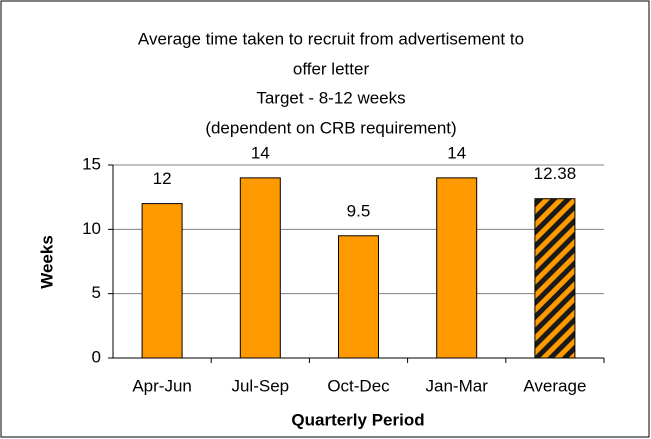  What do you see at coordinates (260, 385) in the screenshot?
I see `x-tick-label: Jul-Sep` at bounding box center [260, 385].